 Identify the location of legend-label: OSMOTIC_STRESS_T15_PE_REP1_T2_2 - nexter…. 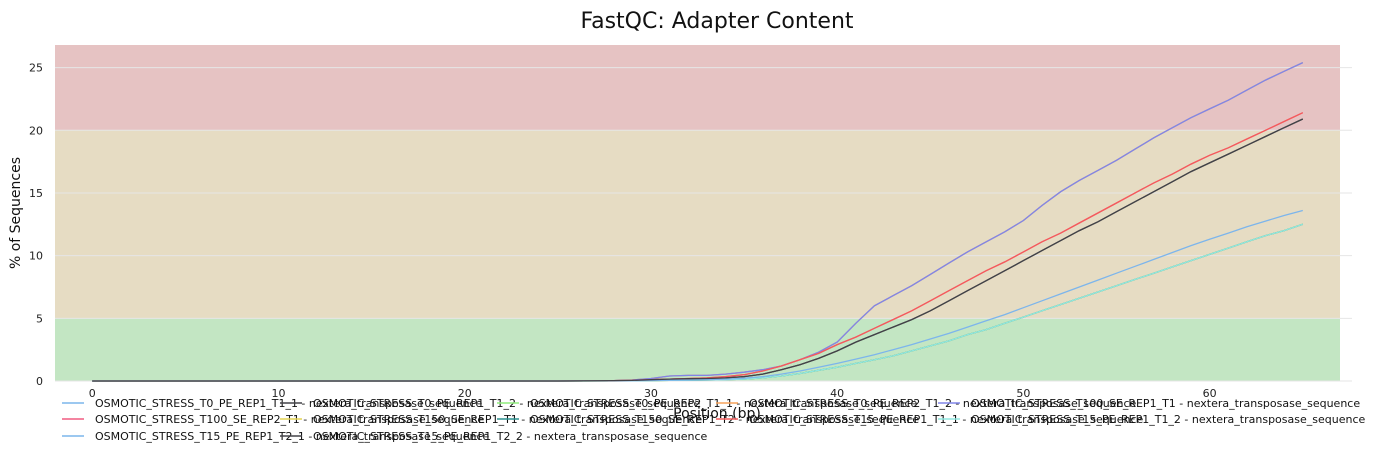
(510, 436).